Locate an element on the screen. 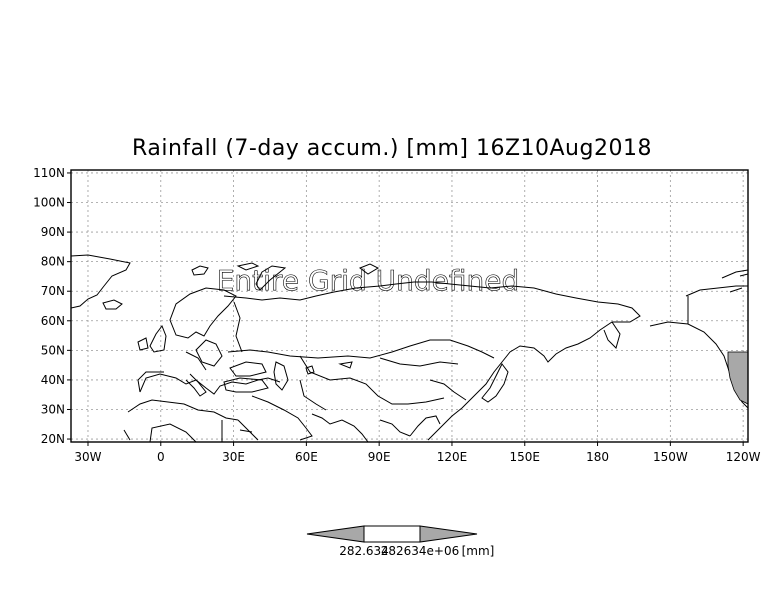 The height and width of the screenshot is (612, 784). aral-coast is located at coordinates (310, 370).